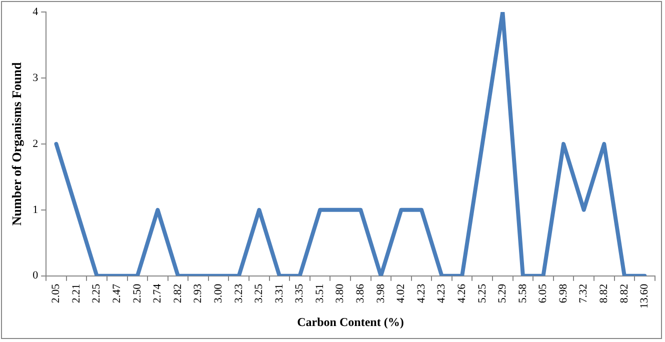  I want to click on x-tick-label: 3.00, so click(218, 293).